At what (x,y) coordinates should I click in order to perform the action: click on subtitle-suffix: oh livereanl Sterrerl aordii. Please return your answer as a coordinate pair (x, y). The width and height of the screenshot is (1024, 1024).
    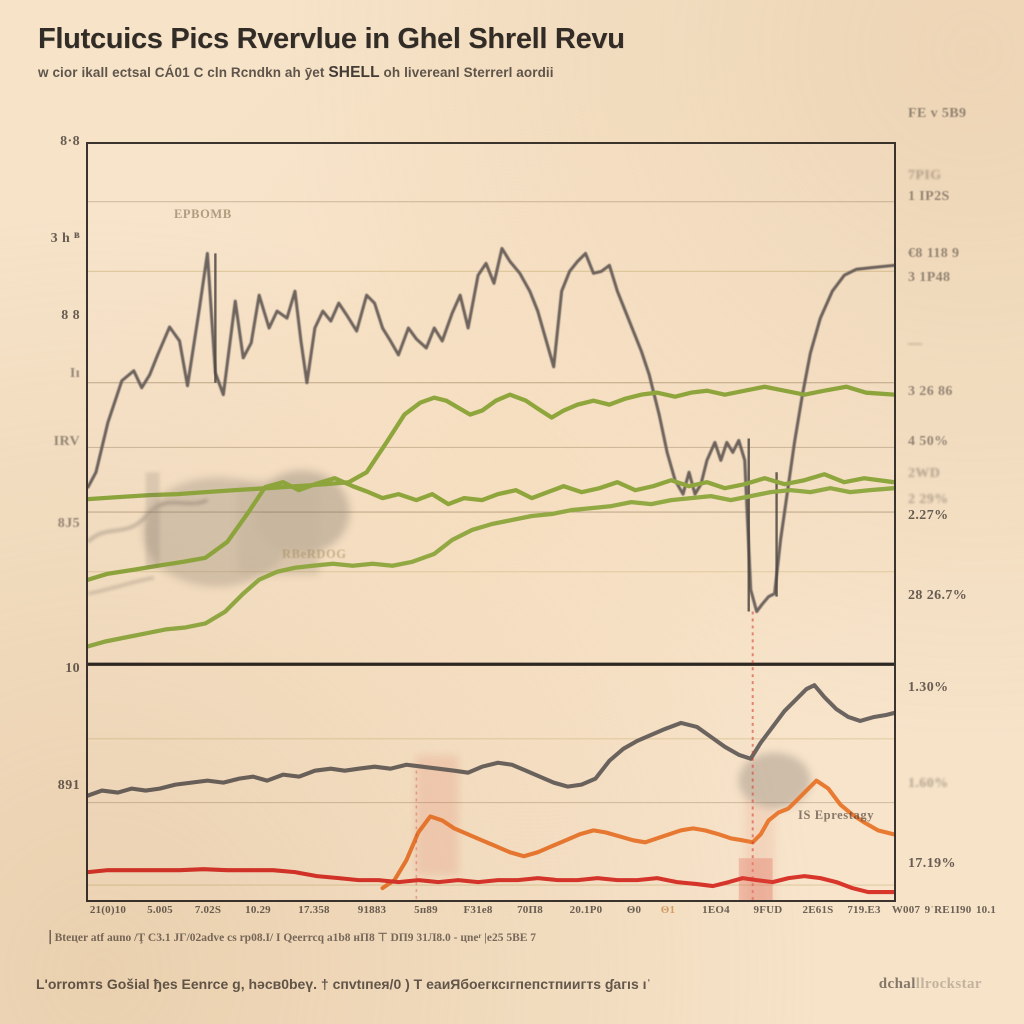
    Looking at the image, I should click on (466, 73).